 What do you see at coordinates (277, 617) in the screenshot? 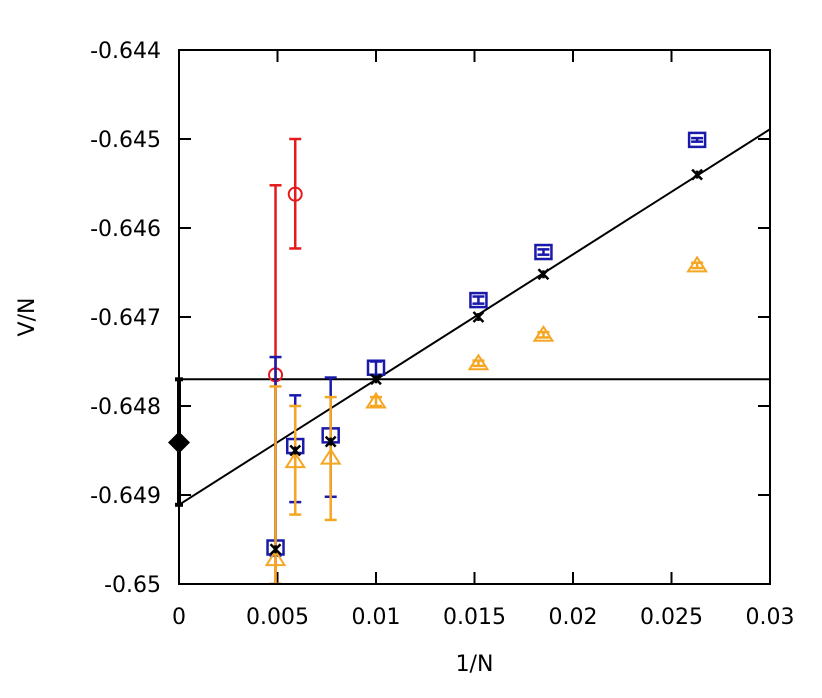
I see `x-tick-label: 0.005` at bounding box center [277, 617].